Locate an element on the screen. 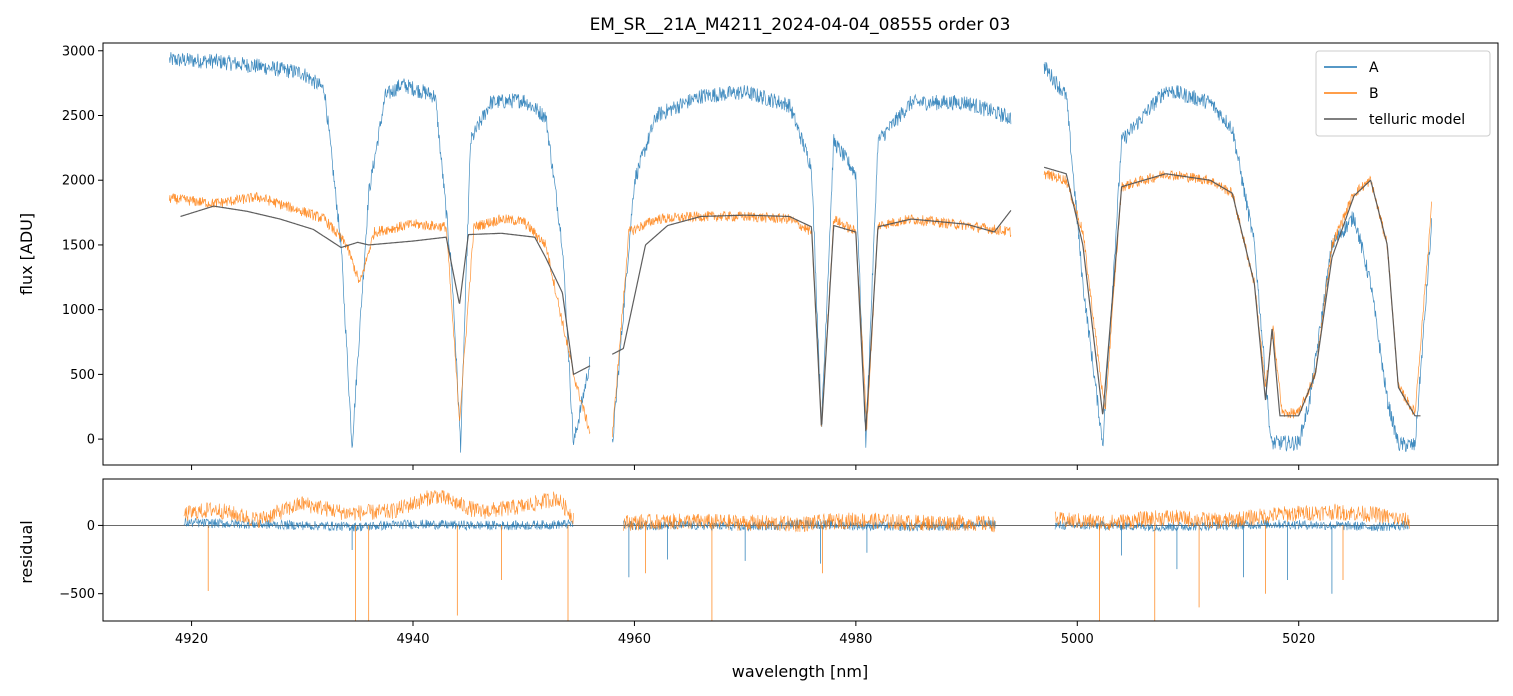  legend-label-telluric: telluric model is located at coordinates (1417, 120).